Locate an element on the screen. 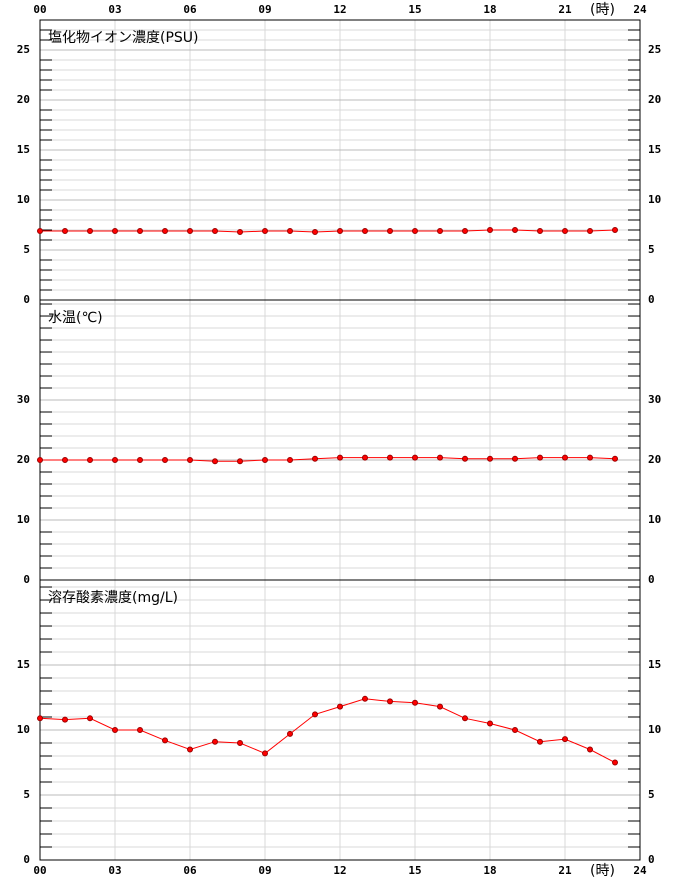 The image size is (680, 880). panel-title: 塩化物イオン濃度(PSU) is located at coordinates (123, 38).